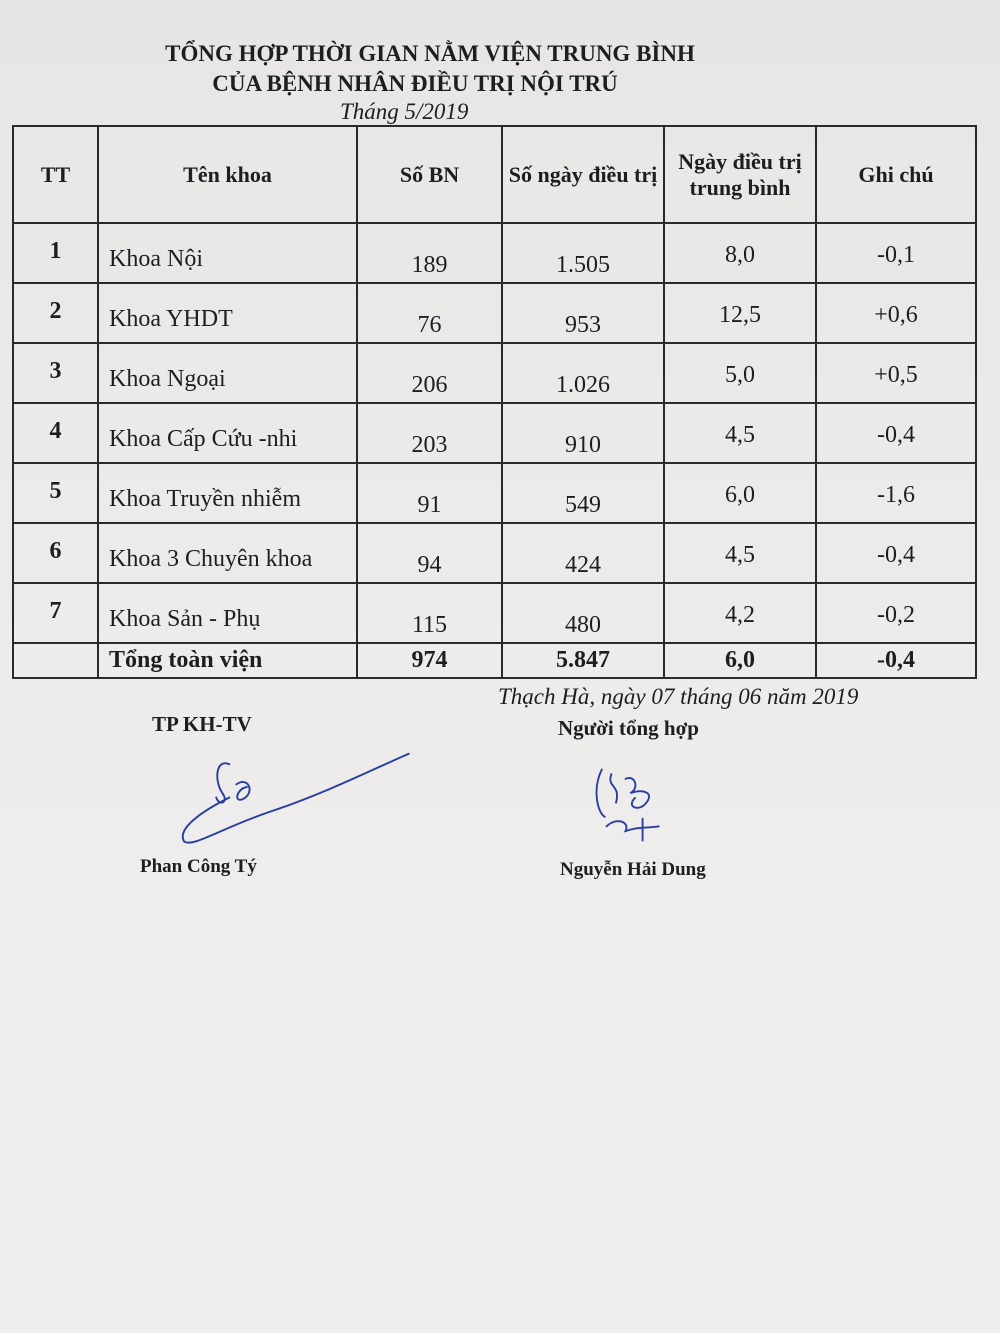  Describe the element at coordinates (429, 174) in the screenshot. I see `column-header: Số BN` at that location.